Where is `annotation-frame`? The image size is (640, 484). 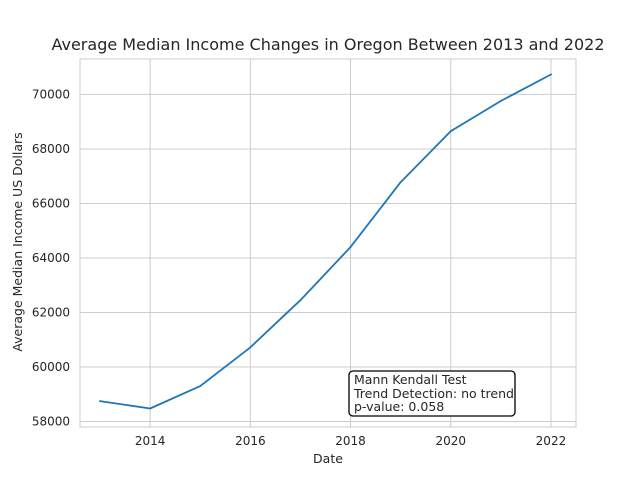
annotation-frame is located at coordinates (432, 393).